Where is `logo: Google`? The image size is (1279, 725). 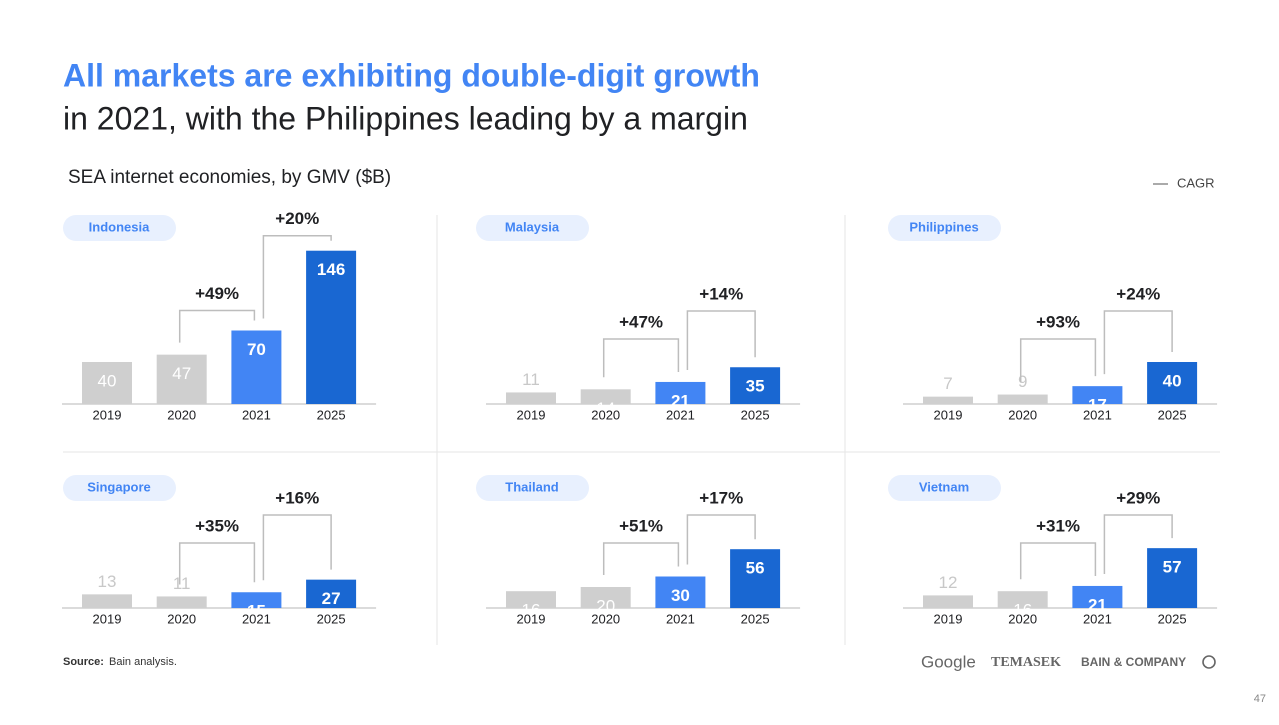 logo: Google is located at coordinates (948, 661).